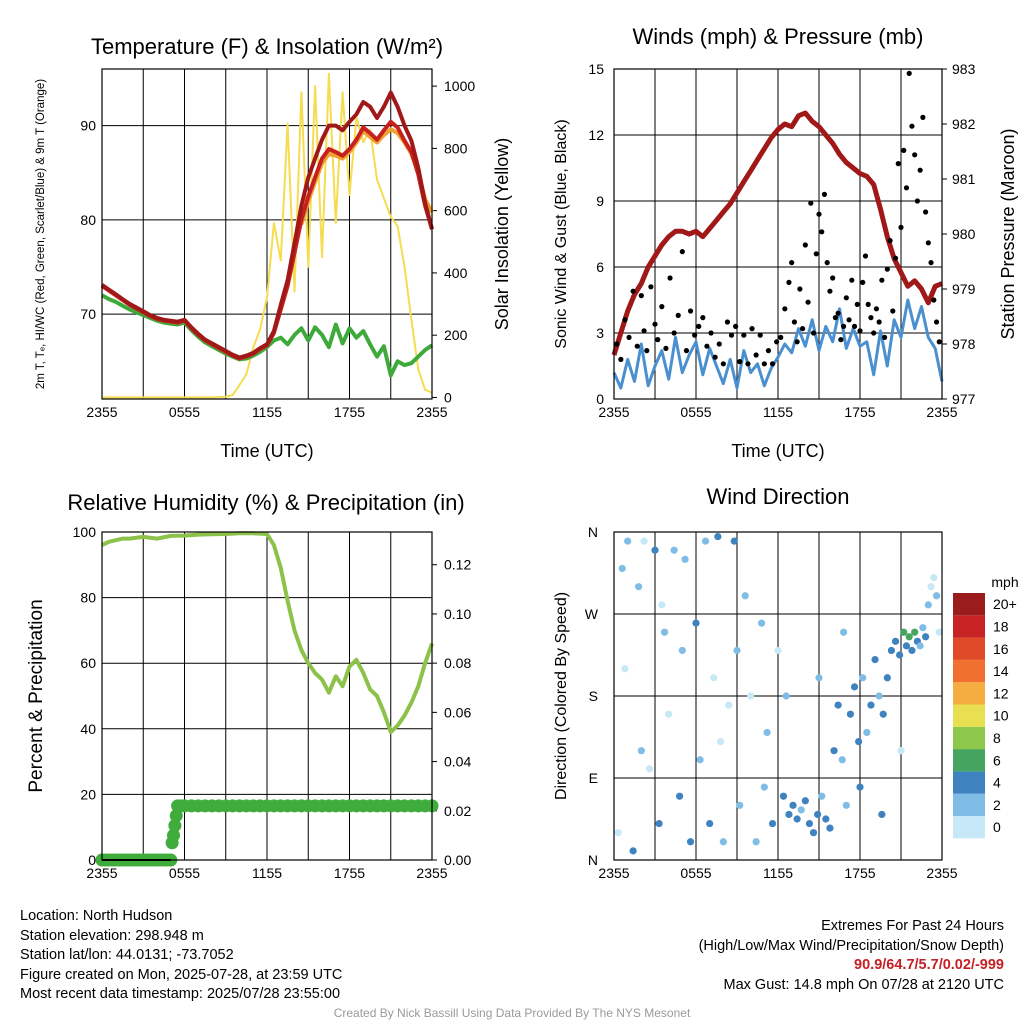 This screenshot has width=1024, height=1024. Describe the element at coordinates (997, 827) in the screenshot. I see `colorbar-label: 0` at that location.